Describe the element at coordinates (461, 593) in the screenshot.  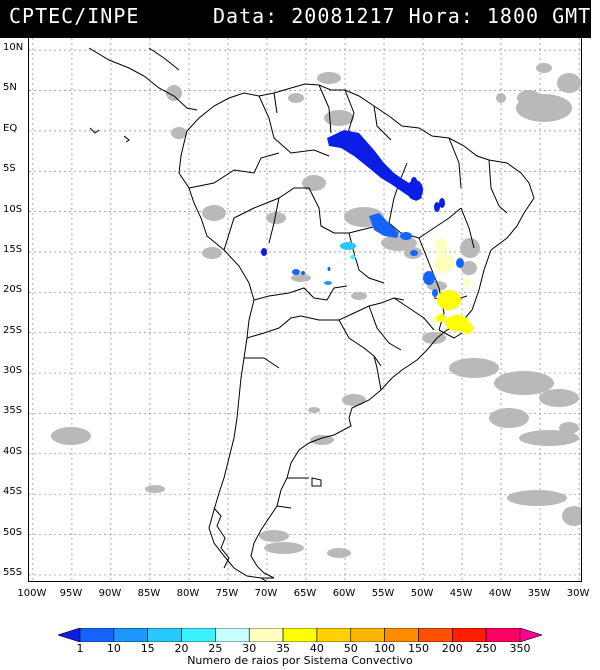
I see `longitude-label: 45W` at that location.